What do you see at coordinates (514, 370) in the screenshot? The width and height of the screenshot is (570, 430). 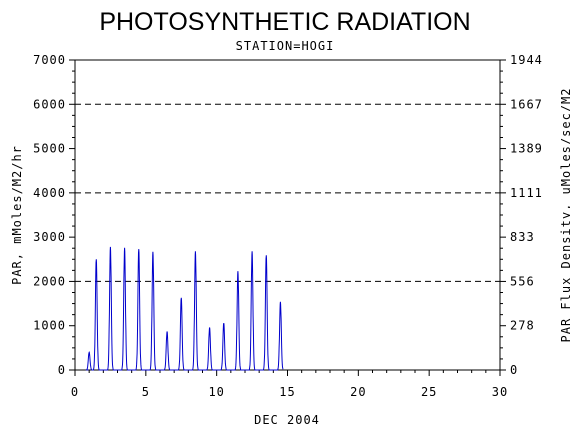 I see `y-tick-label-right: 0` at bounding box center [514, 370].